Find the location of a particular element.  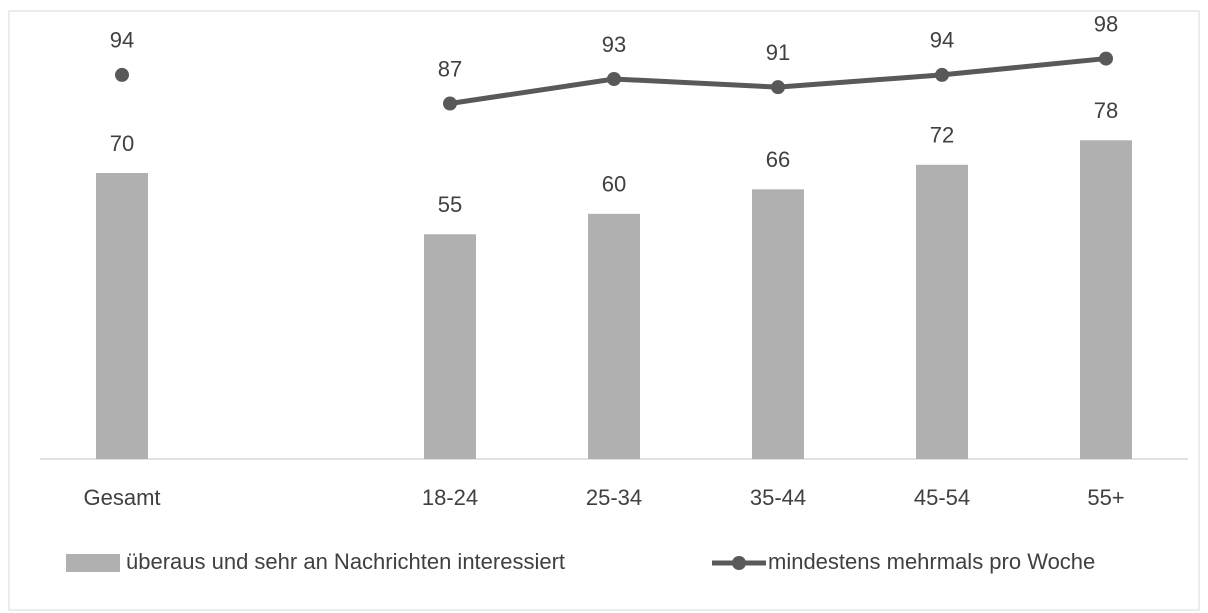

x-tick-label: 18-24 is located at coordinates (450, 497).